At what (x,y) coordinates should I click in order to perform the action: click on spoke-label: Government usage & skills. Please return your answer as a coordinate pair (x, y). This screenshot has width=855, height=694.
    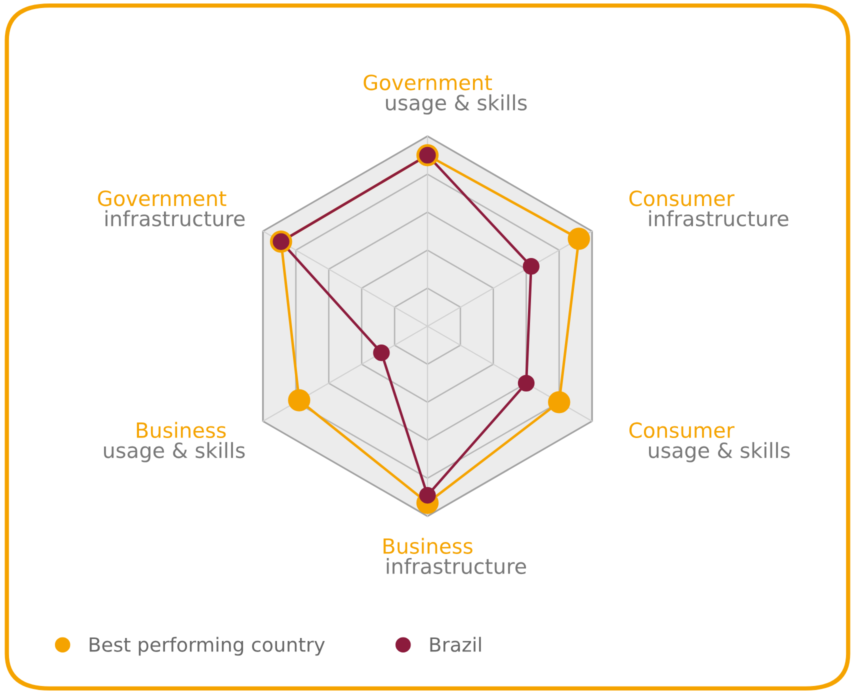
    Looking at the image, I should click on (445, 94).